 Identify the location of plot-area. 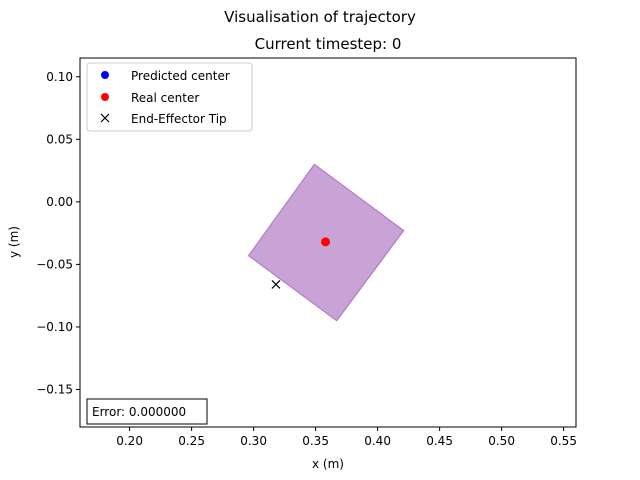
(326, 242).